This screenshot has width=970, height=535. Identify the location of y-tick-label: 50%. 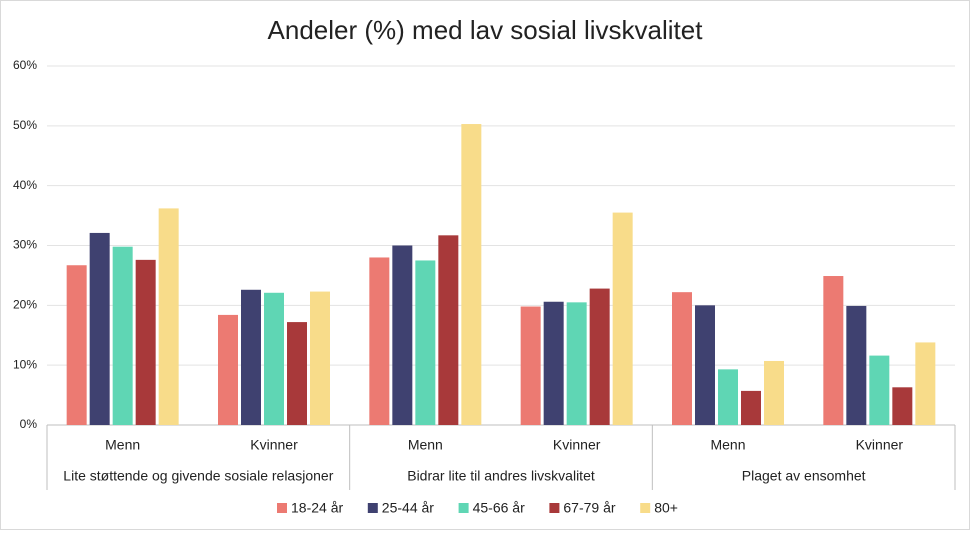
(25, 125).